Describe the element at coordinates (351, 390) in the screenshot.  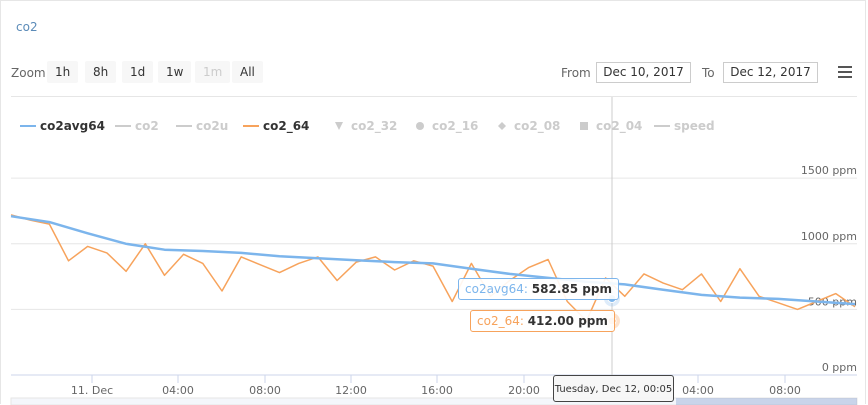
I see `x-tick-label: 12:00` at that location.